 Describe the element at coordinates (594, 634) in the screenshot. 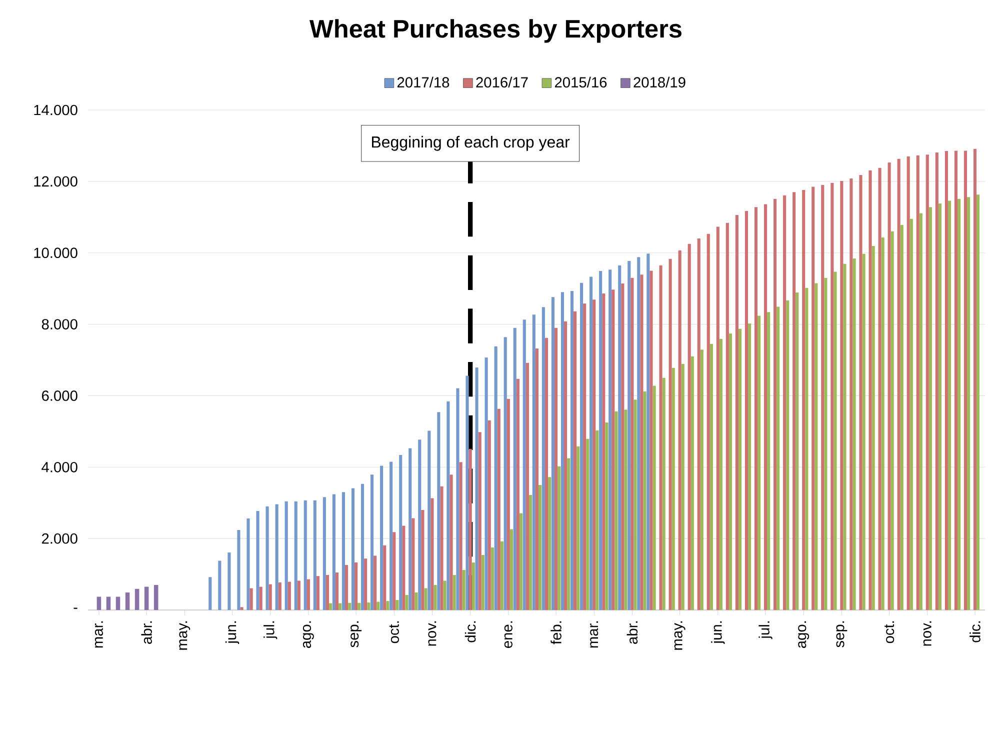

I see `x-tick-label: mar.` at that location.